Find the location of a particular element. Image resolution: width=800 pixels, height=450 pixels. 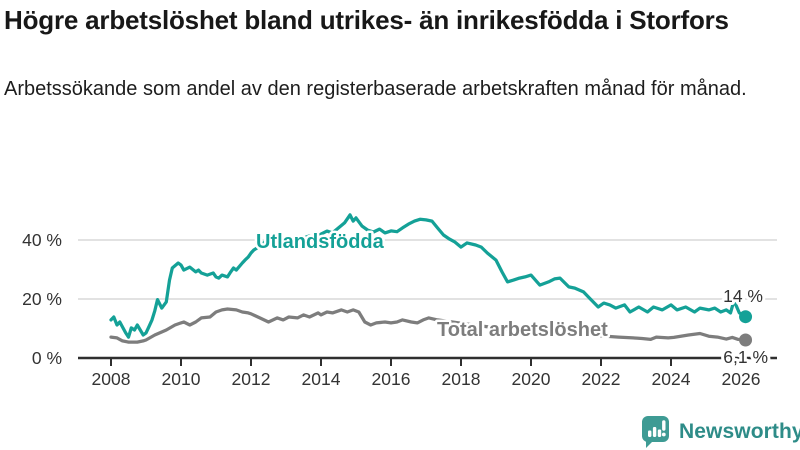

newsworthy-icon is located at coordinates (655, 432).